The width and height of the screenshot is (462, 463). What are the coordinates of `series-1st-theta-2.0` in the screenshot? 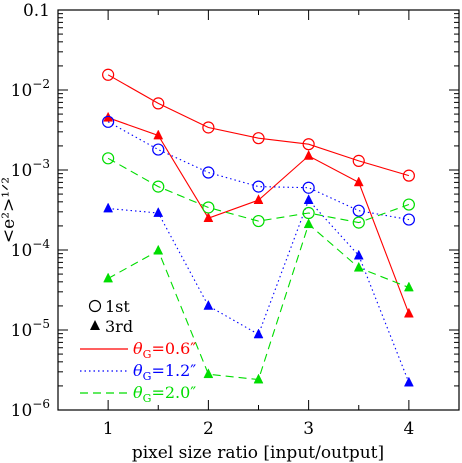 It's located at (258, 190).